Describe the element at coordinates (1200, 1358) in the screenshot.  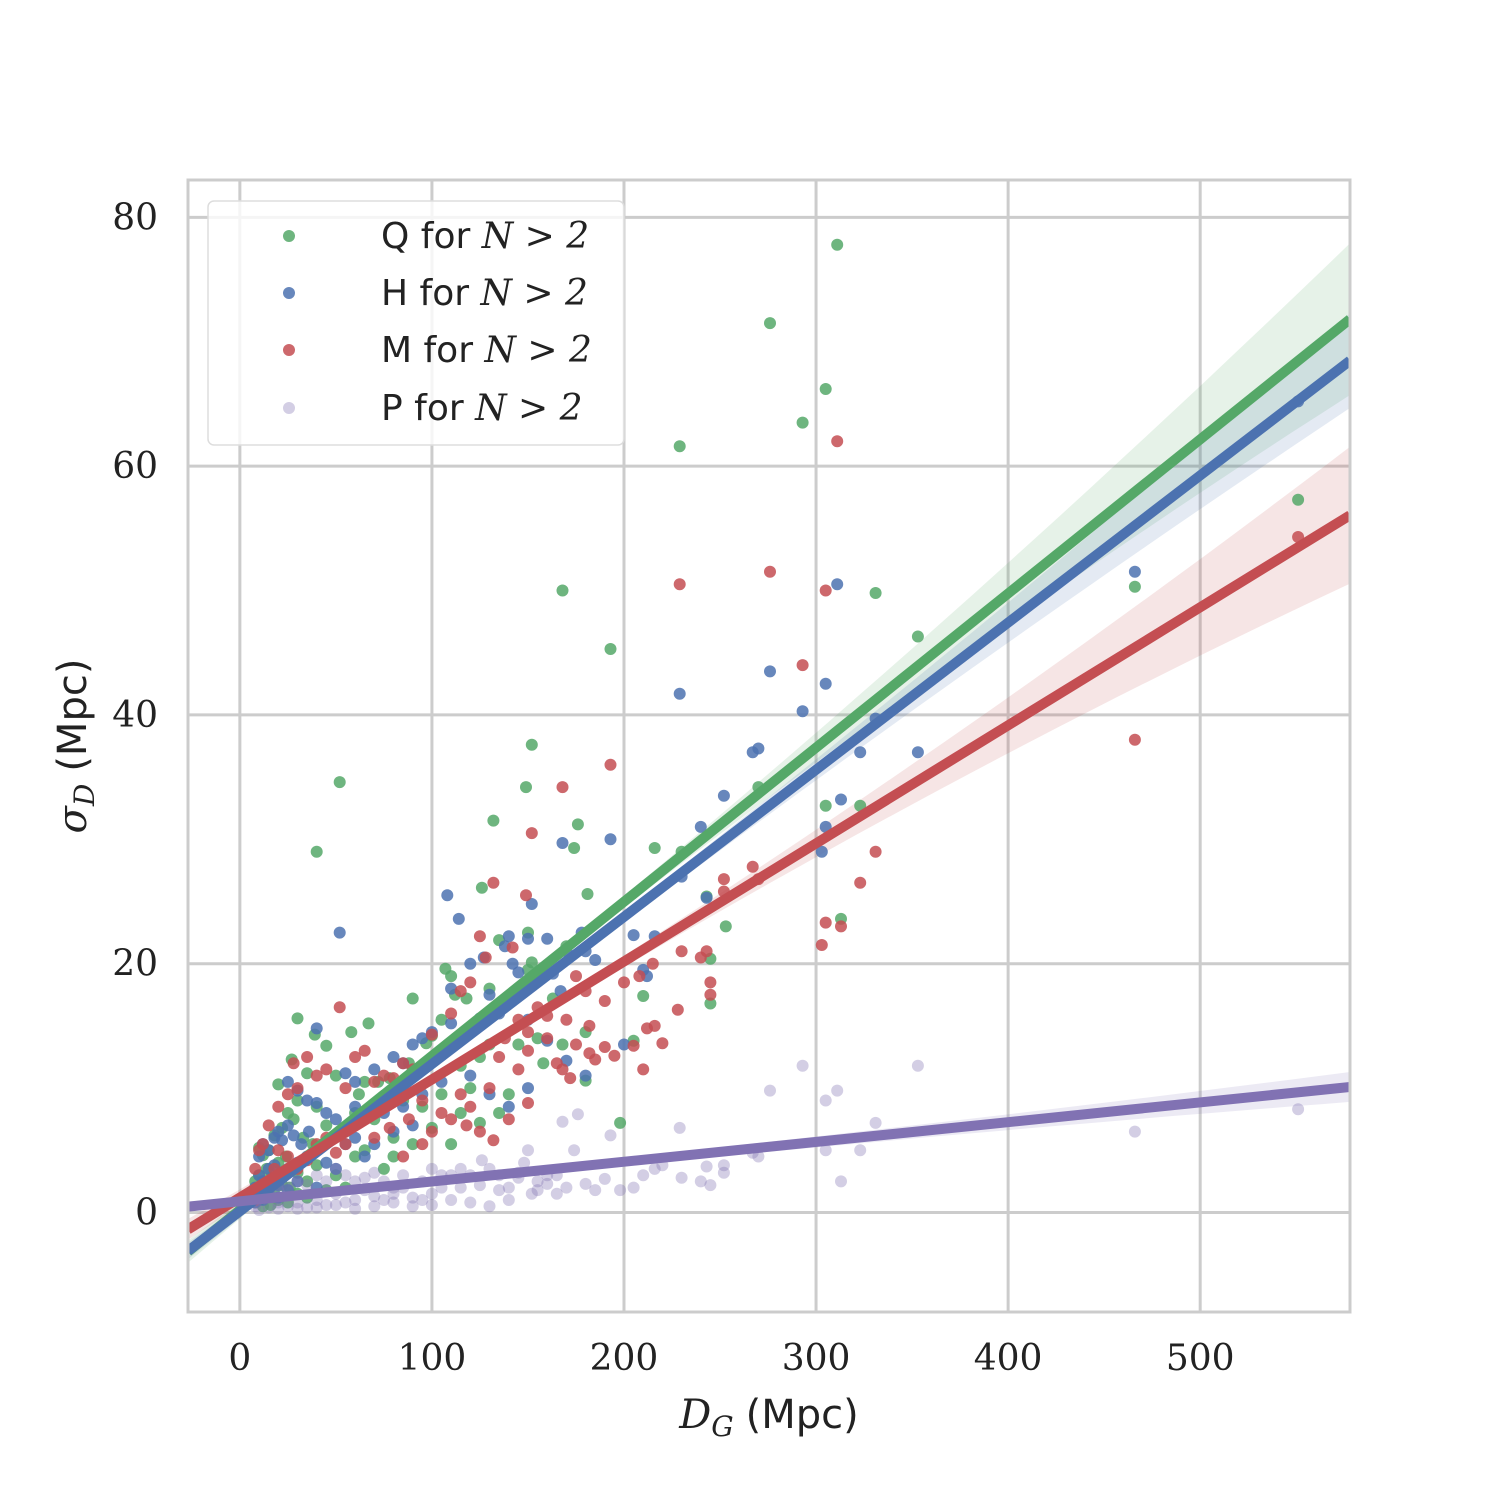
I see `x-tick-label: 500` at that location.